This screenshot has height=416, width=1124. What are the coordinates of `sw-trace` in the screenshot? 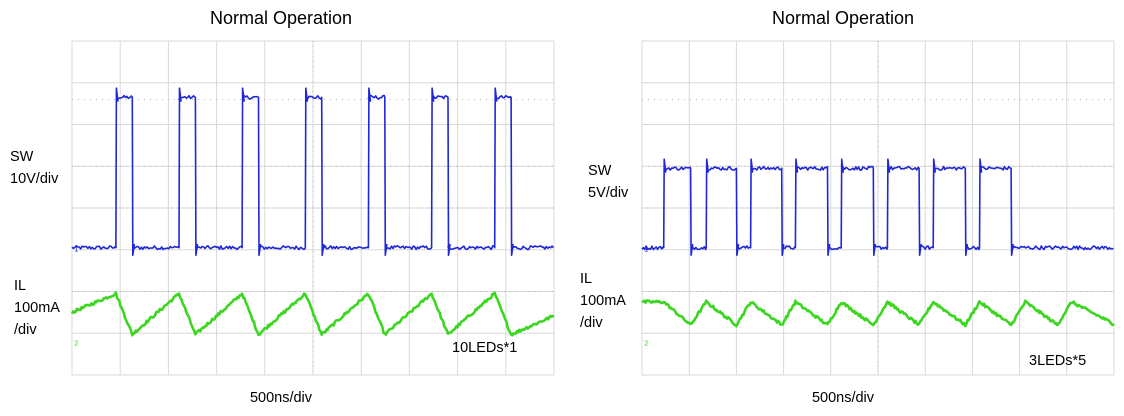 It's located at (877, 207).